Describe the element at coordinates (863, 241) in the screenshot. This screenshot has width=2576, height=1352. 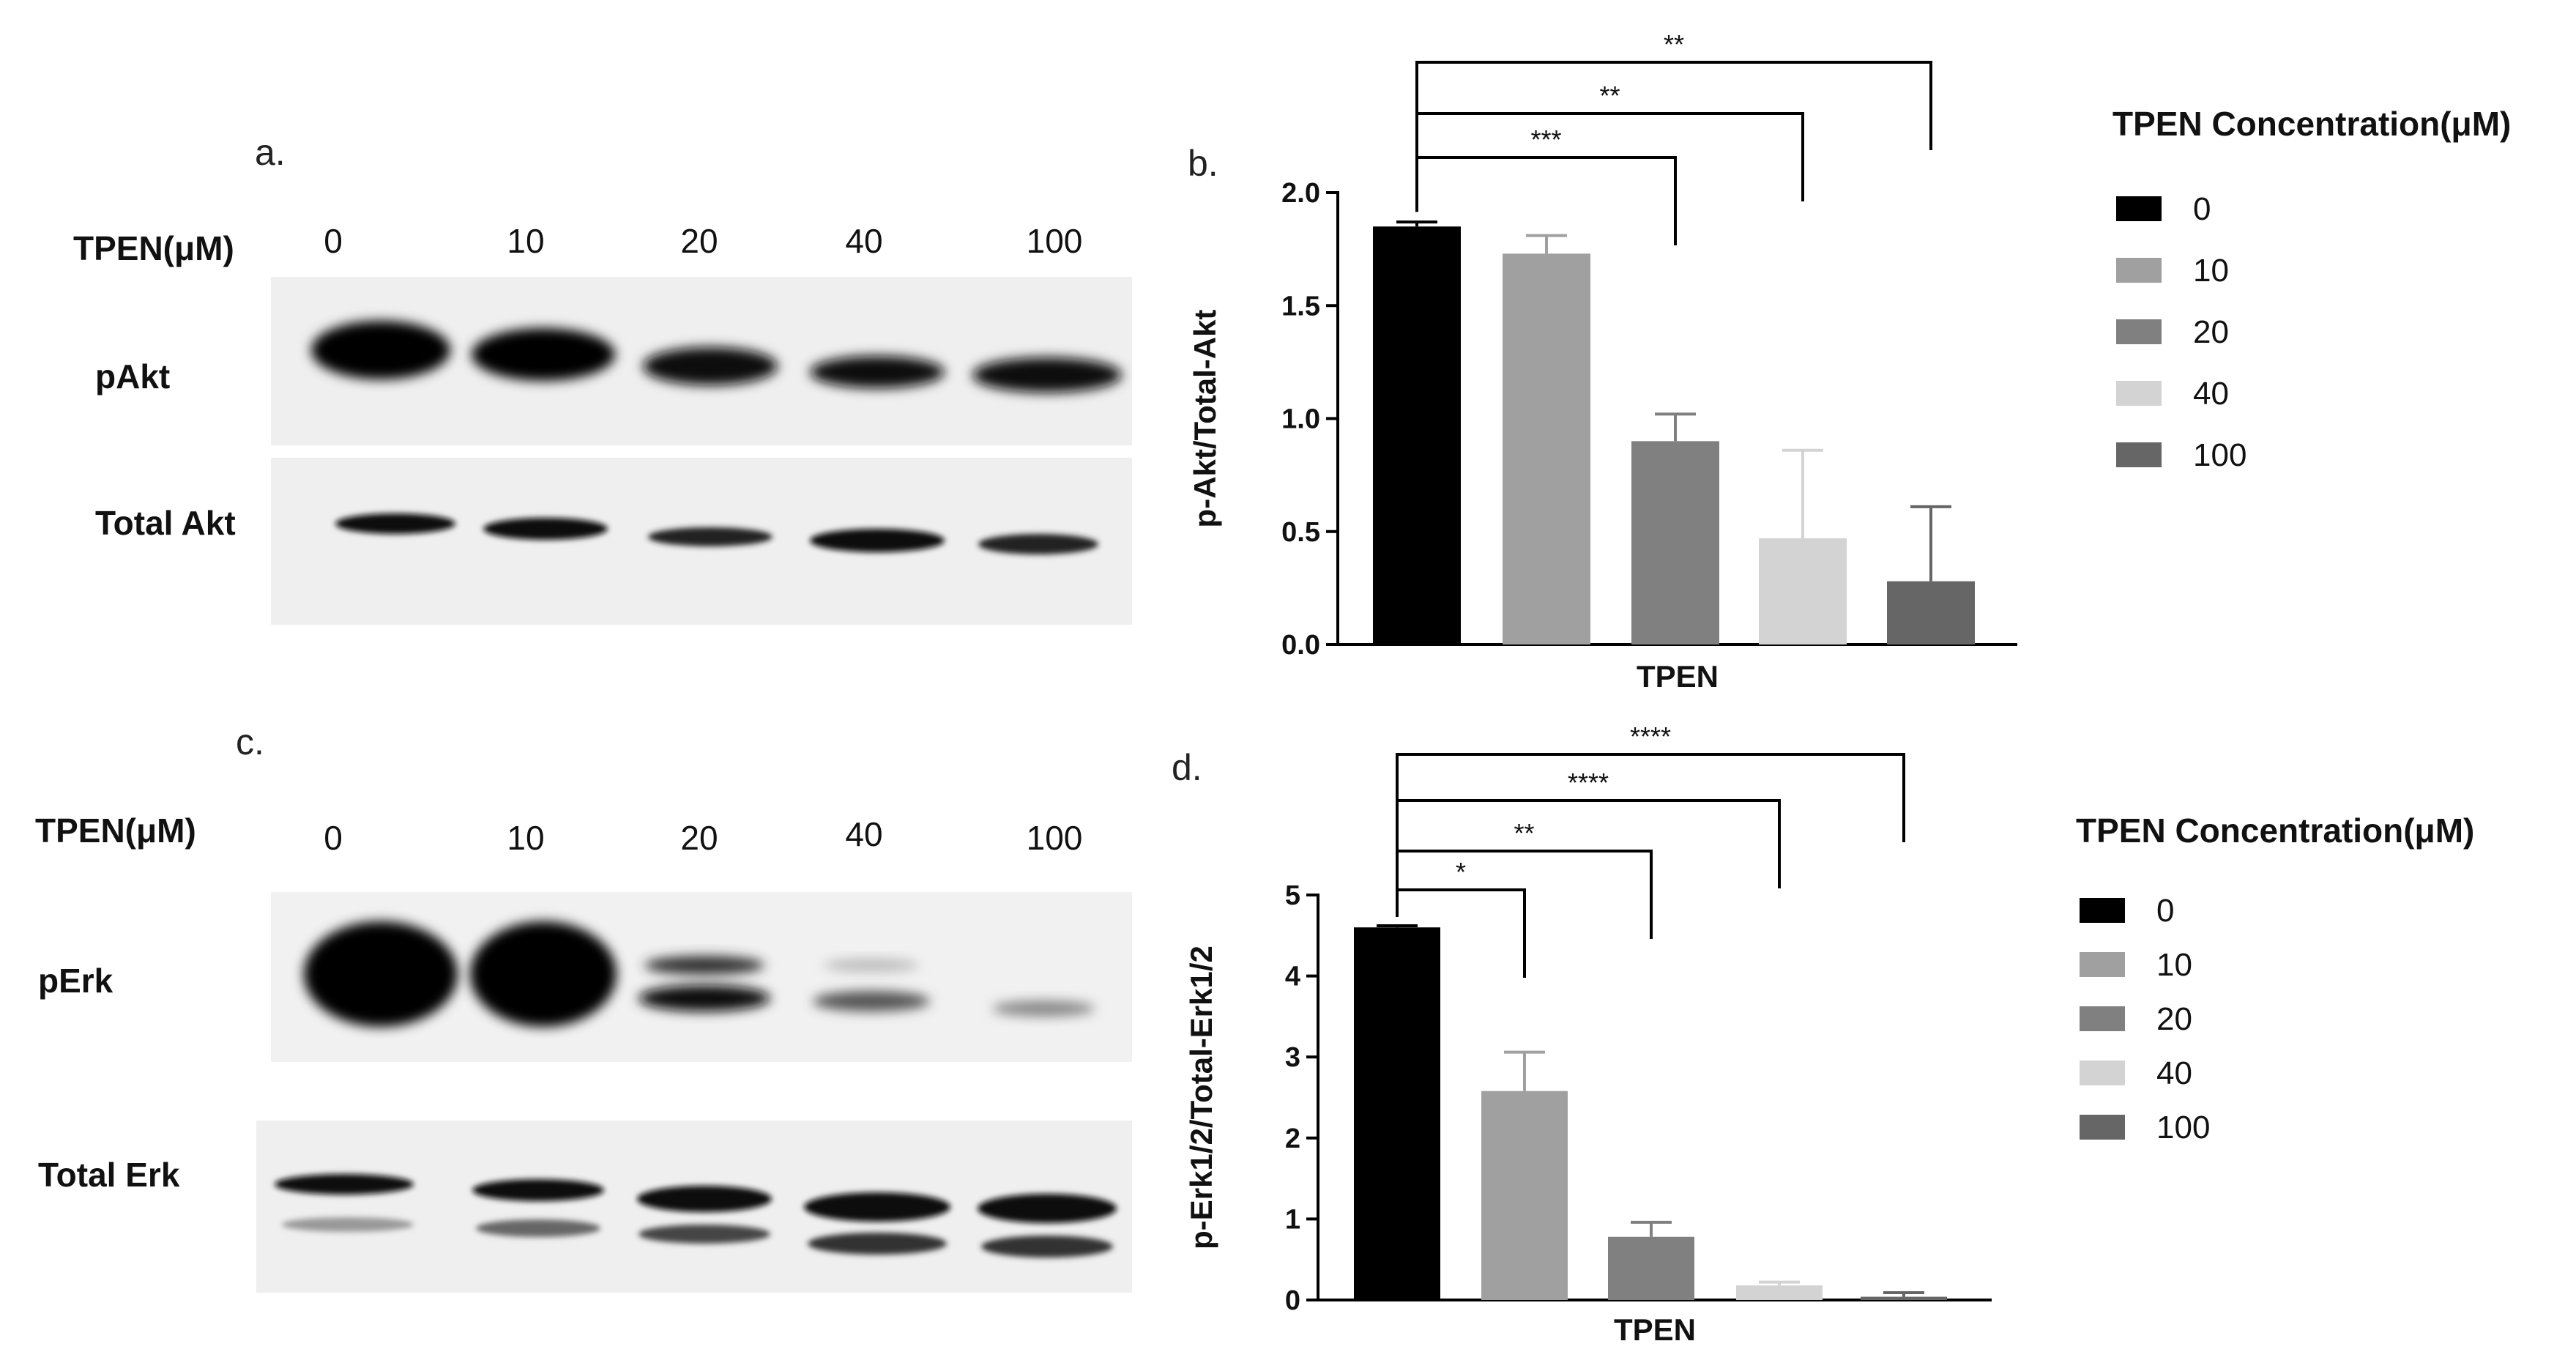
I see `panel-a-lane-40: 40` at that location.